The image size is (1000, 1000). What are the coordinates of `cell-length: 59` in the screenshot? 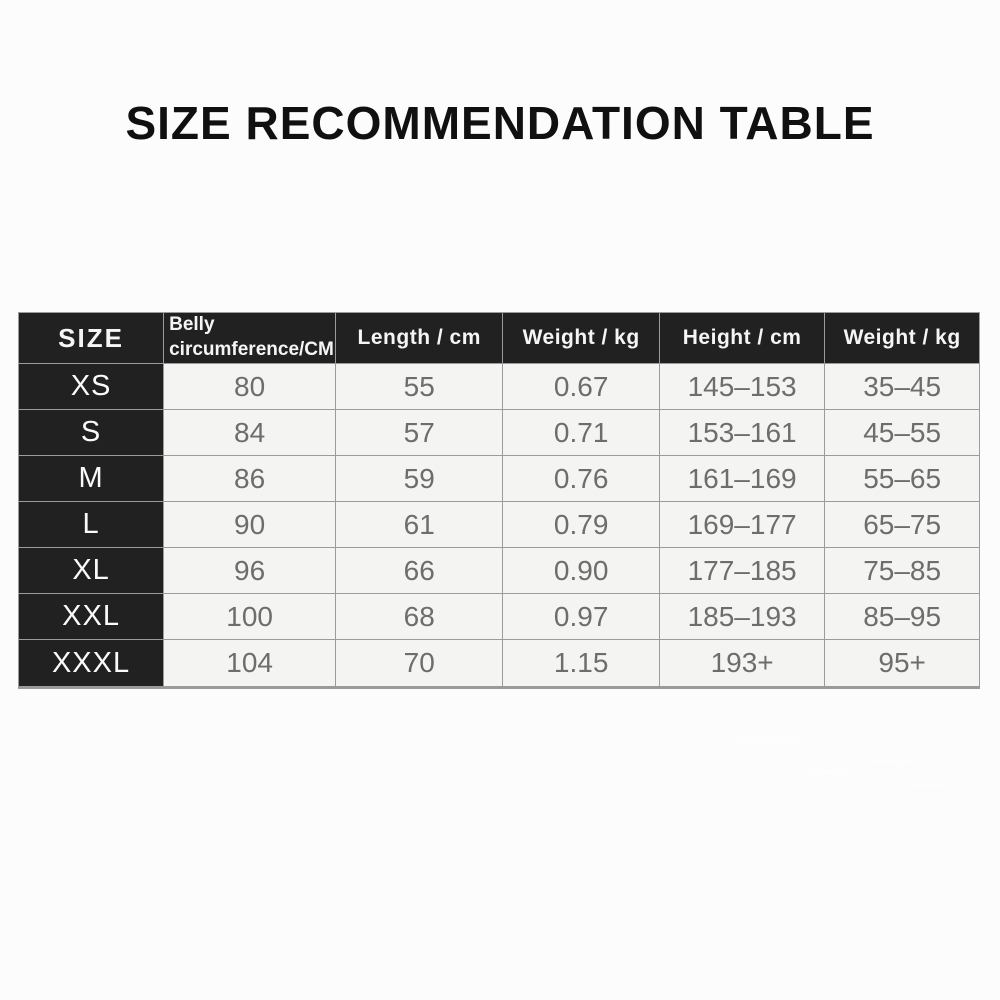 It's located at (419, 478).